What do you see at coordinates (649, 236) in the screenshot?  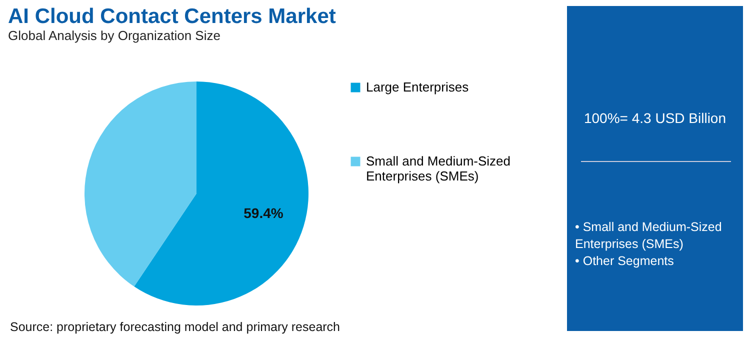 I see `text: • Small and Medium-Sized Enterprises (SMEs)` at bounding box center [649, 236].